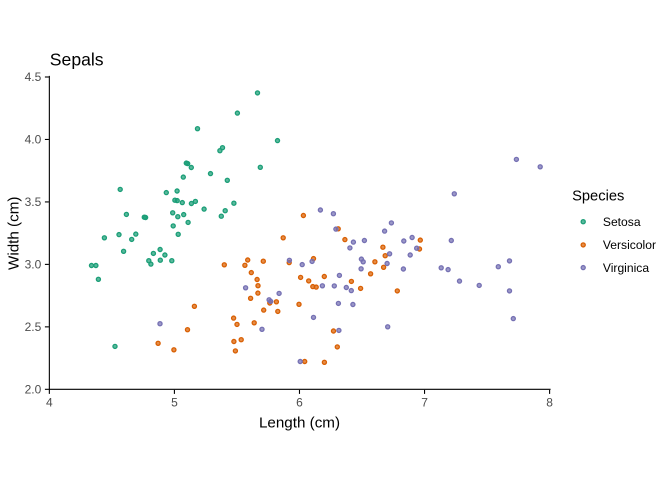 The image size is (672, 485). I want to click on svg-text: 8, so click(549, 402).